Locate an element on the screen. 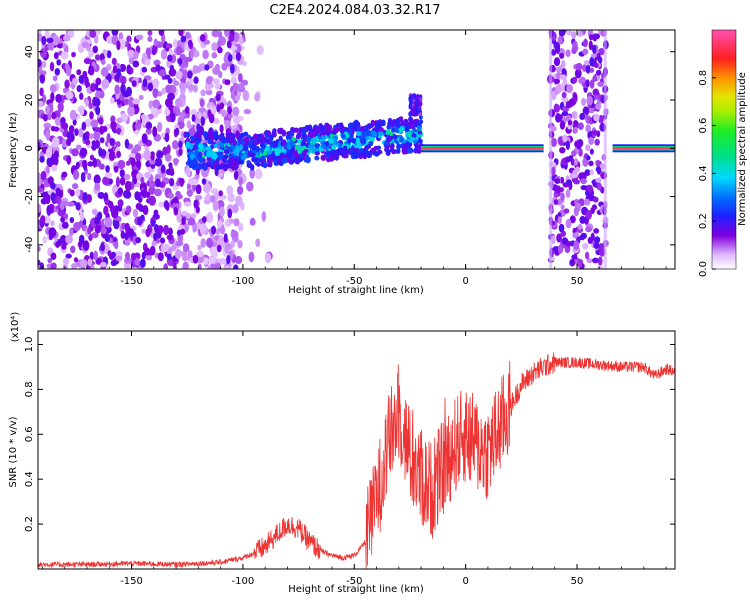 The height and width of the screenshot is (600, 750). x-tick-label: -100 is located at coordinates (243, 281).